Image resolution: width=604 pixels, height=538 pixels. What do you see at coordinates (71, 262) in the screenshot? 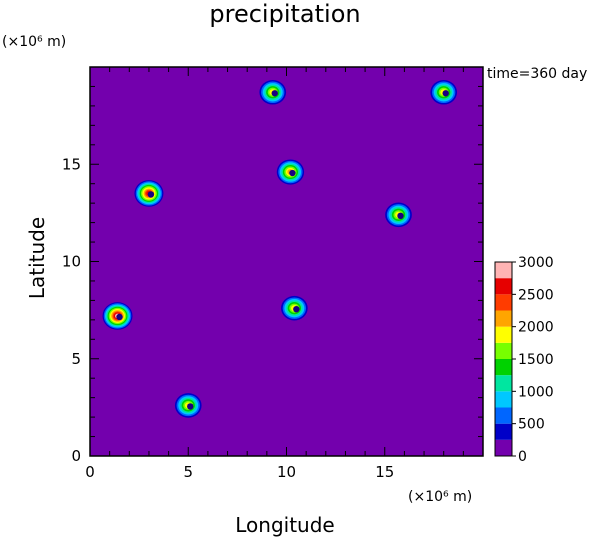
I see `y-tick-label: 10` at bounding box center [71, 262].